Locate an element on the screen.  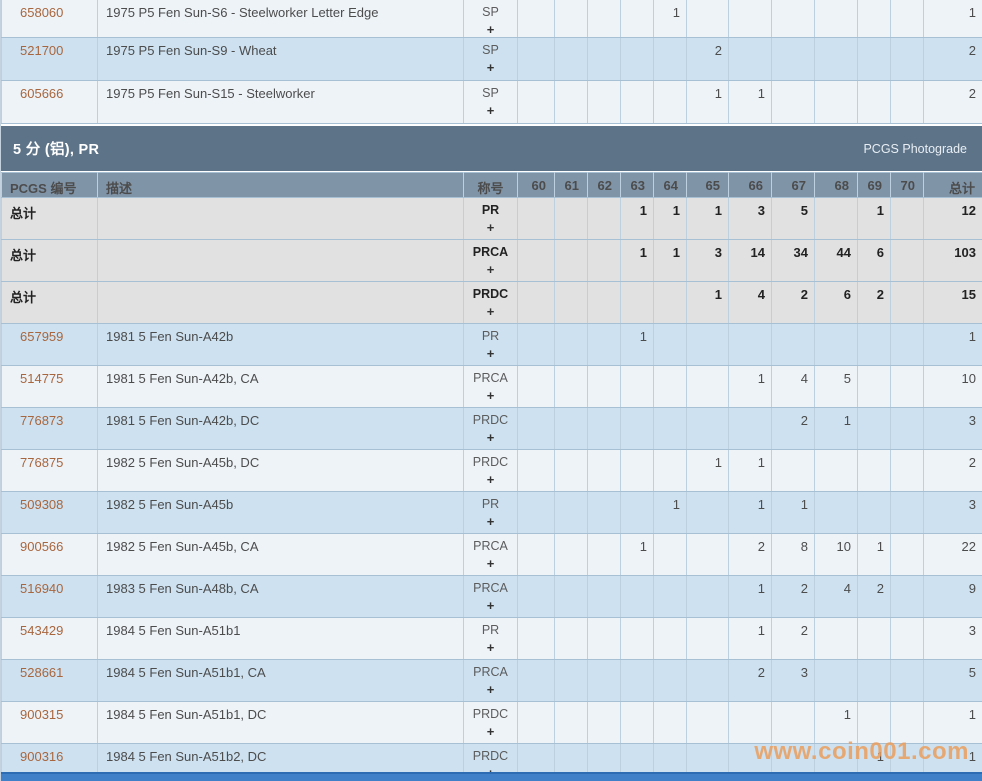
table-row: 776873 1981 5 Fen Sun-A42b, DC PRDC +2 1 3 is located at coordinates (491, 428).